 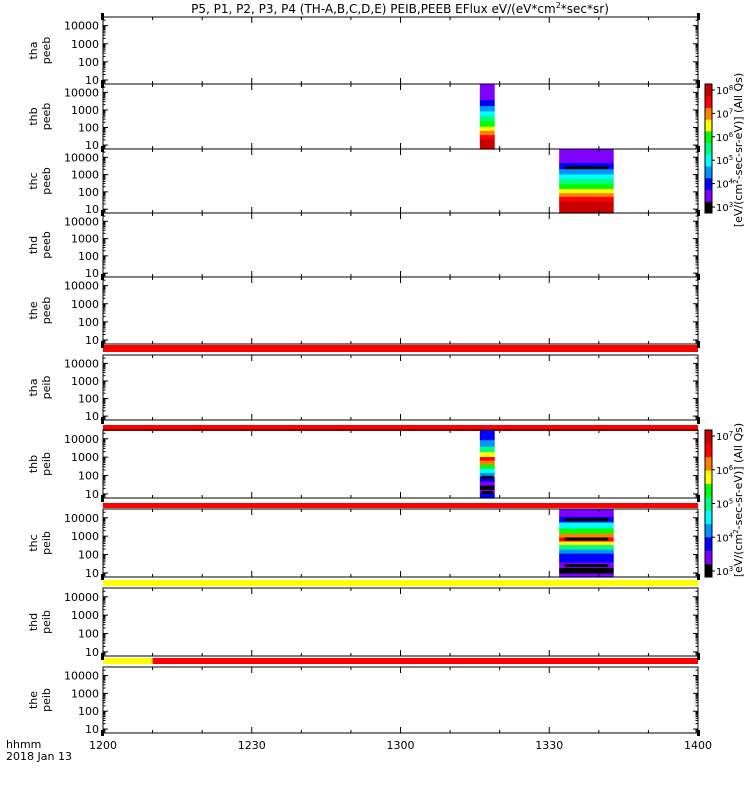 I want to click on colorbar-tick-label: 10⁴, so click(x=725, y=537).